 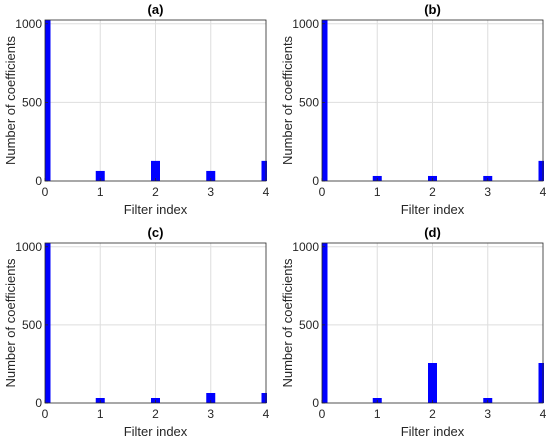 What do you see at coordinates (156, 232) in the screenshot?
I see `panel-title: (c)` at bounding box center [156, 232].